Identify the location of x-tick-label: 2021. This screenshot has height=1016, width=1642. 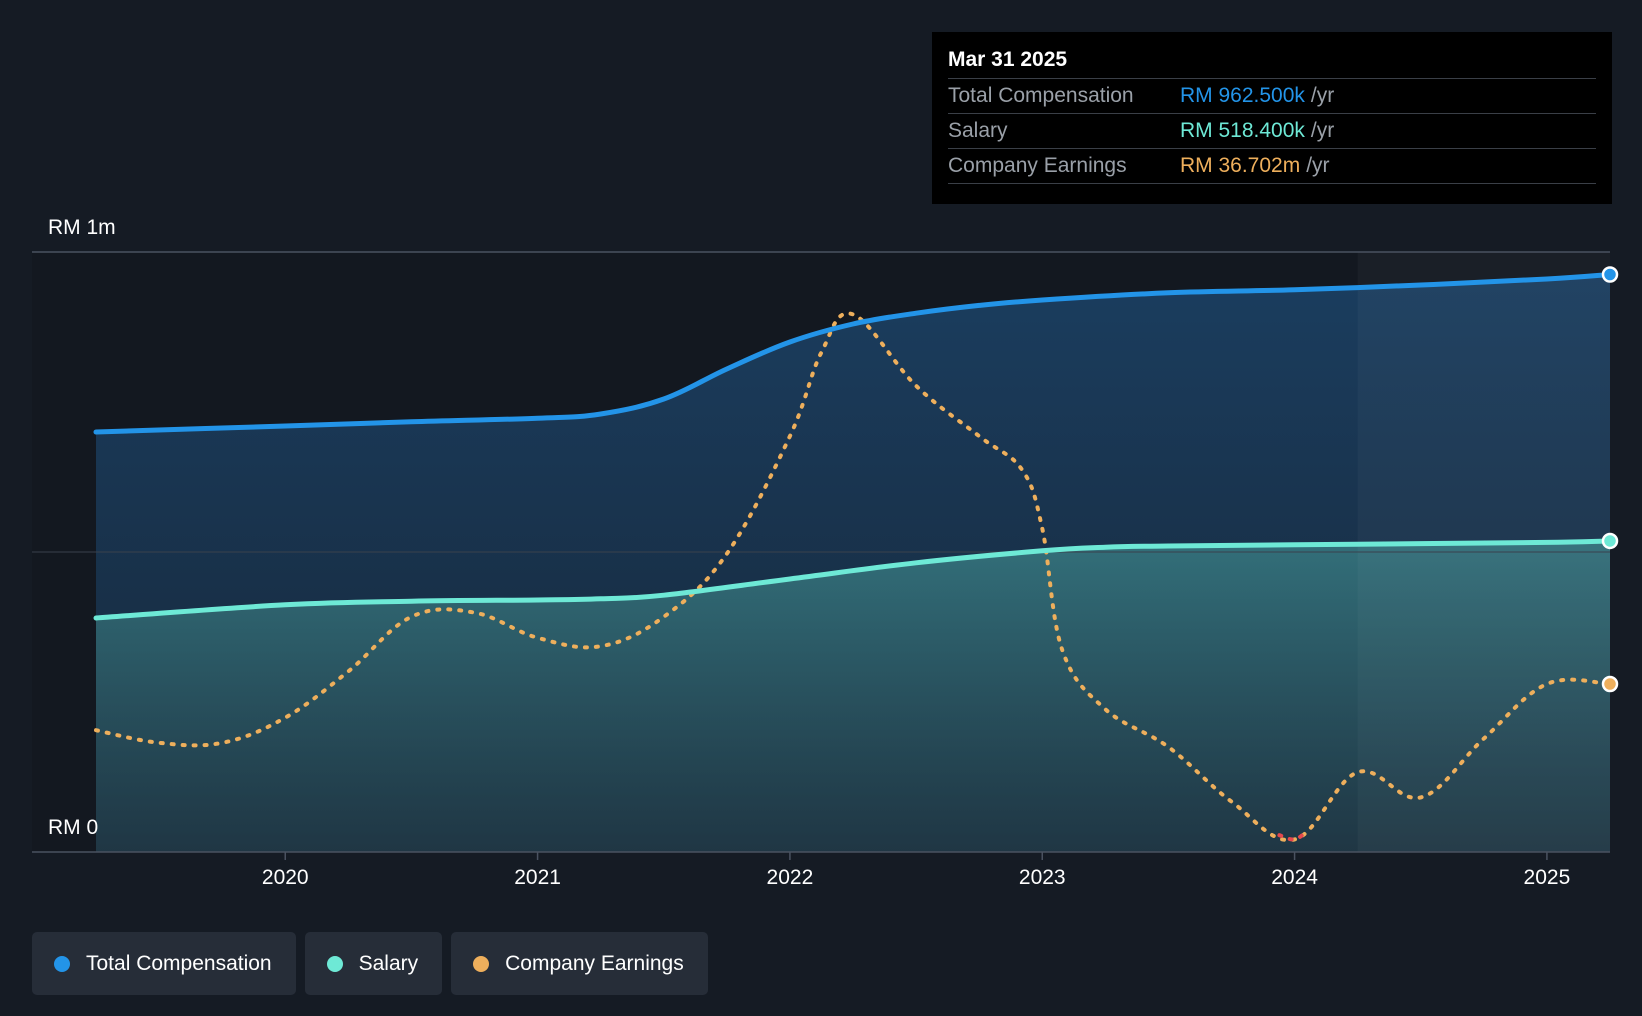
(537, 877).